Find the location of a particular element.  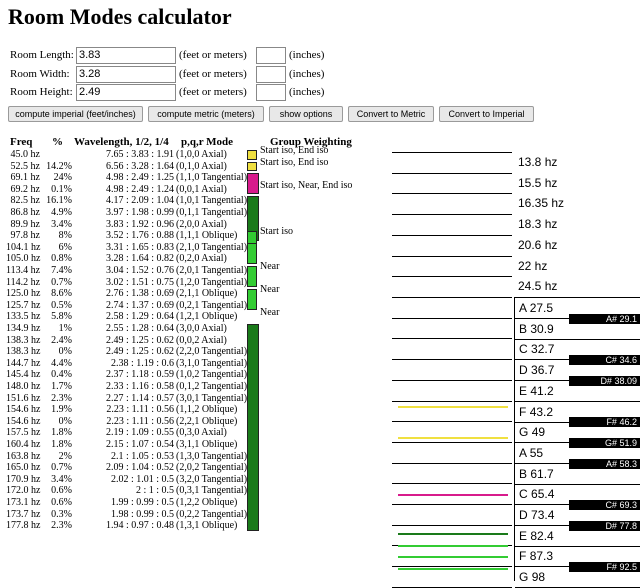

mode-percent: 4.9% is located at coordinates (61, 212).